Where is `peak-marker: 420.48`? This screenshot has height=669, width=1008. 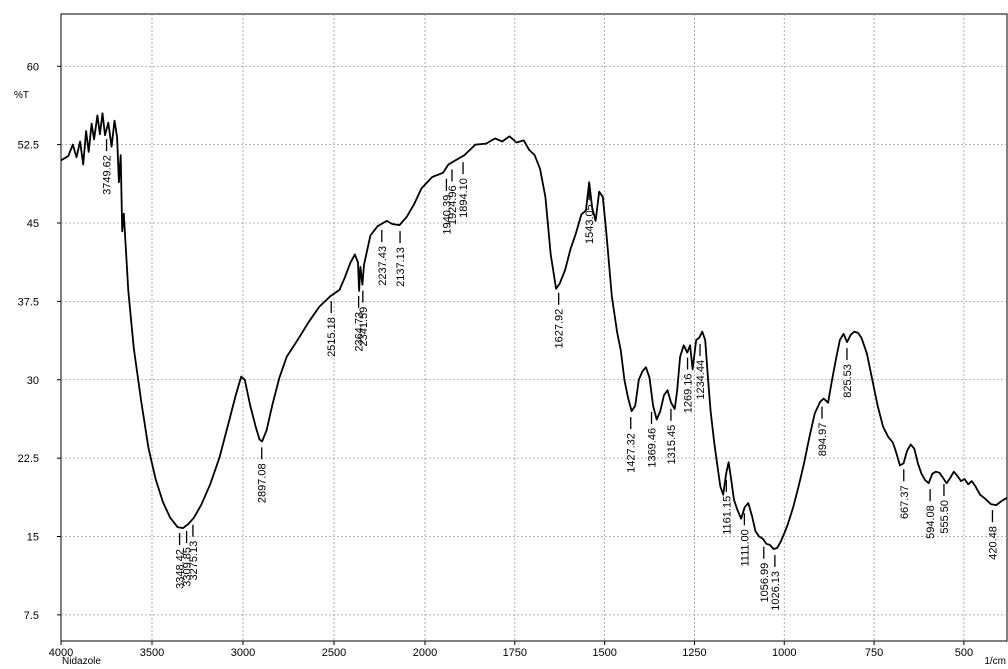 peak-marker: 420.48 is located at coordinates (994, 535).